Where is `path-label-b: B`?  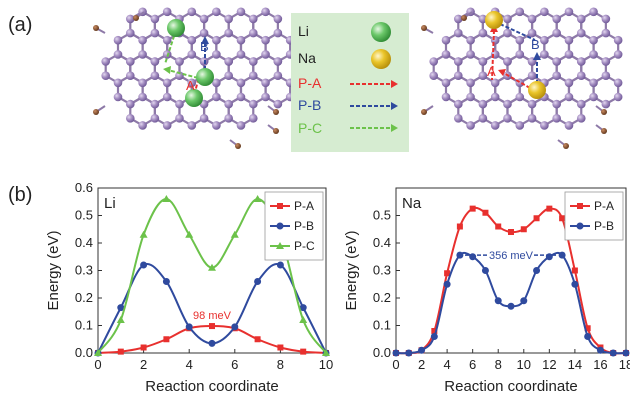 path-label-b: B is located at coordinates (535, 44).